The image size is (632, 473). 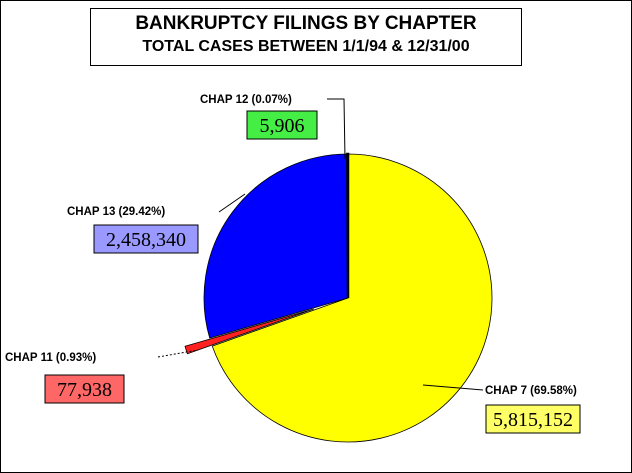 What do you see at coordinates (306, 23) in the screenshot?
I see `chart-title: BANKRUPTCY FILINGS BY CHAPTER` at bounding box center [306, 23].